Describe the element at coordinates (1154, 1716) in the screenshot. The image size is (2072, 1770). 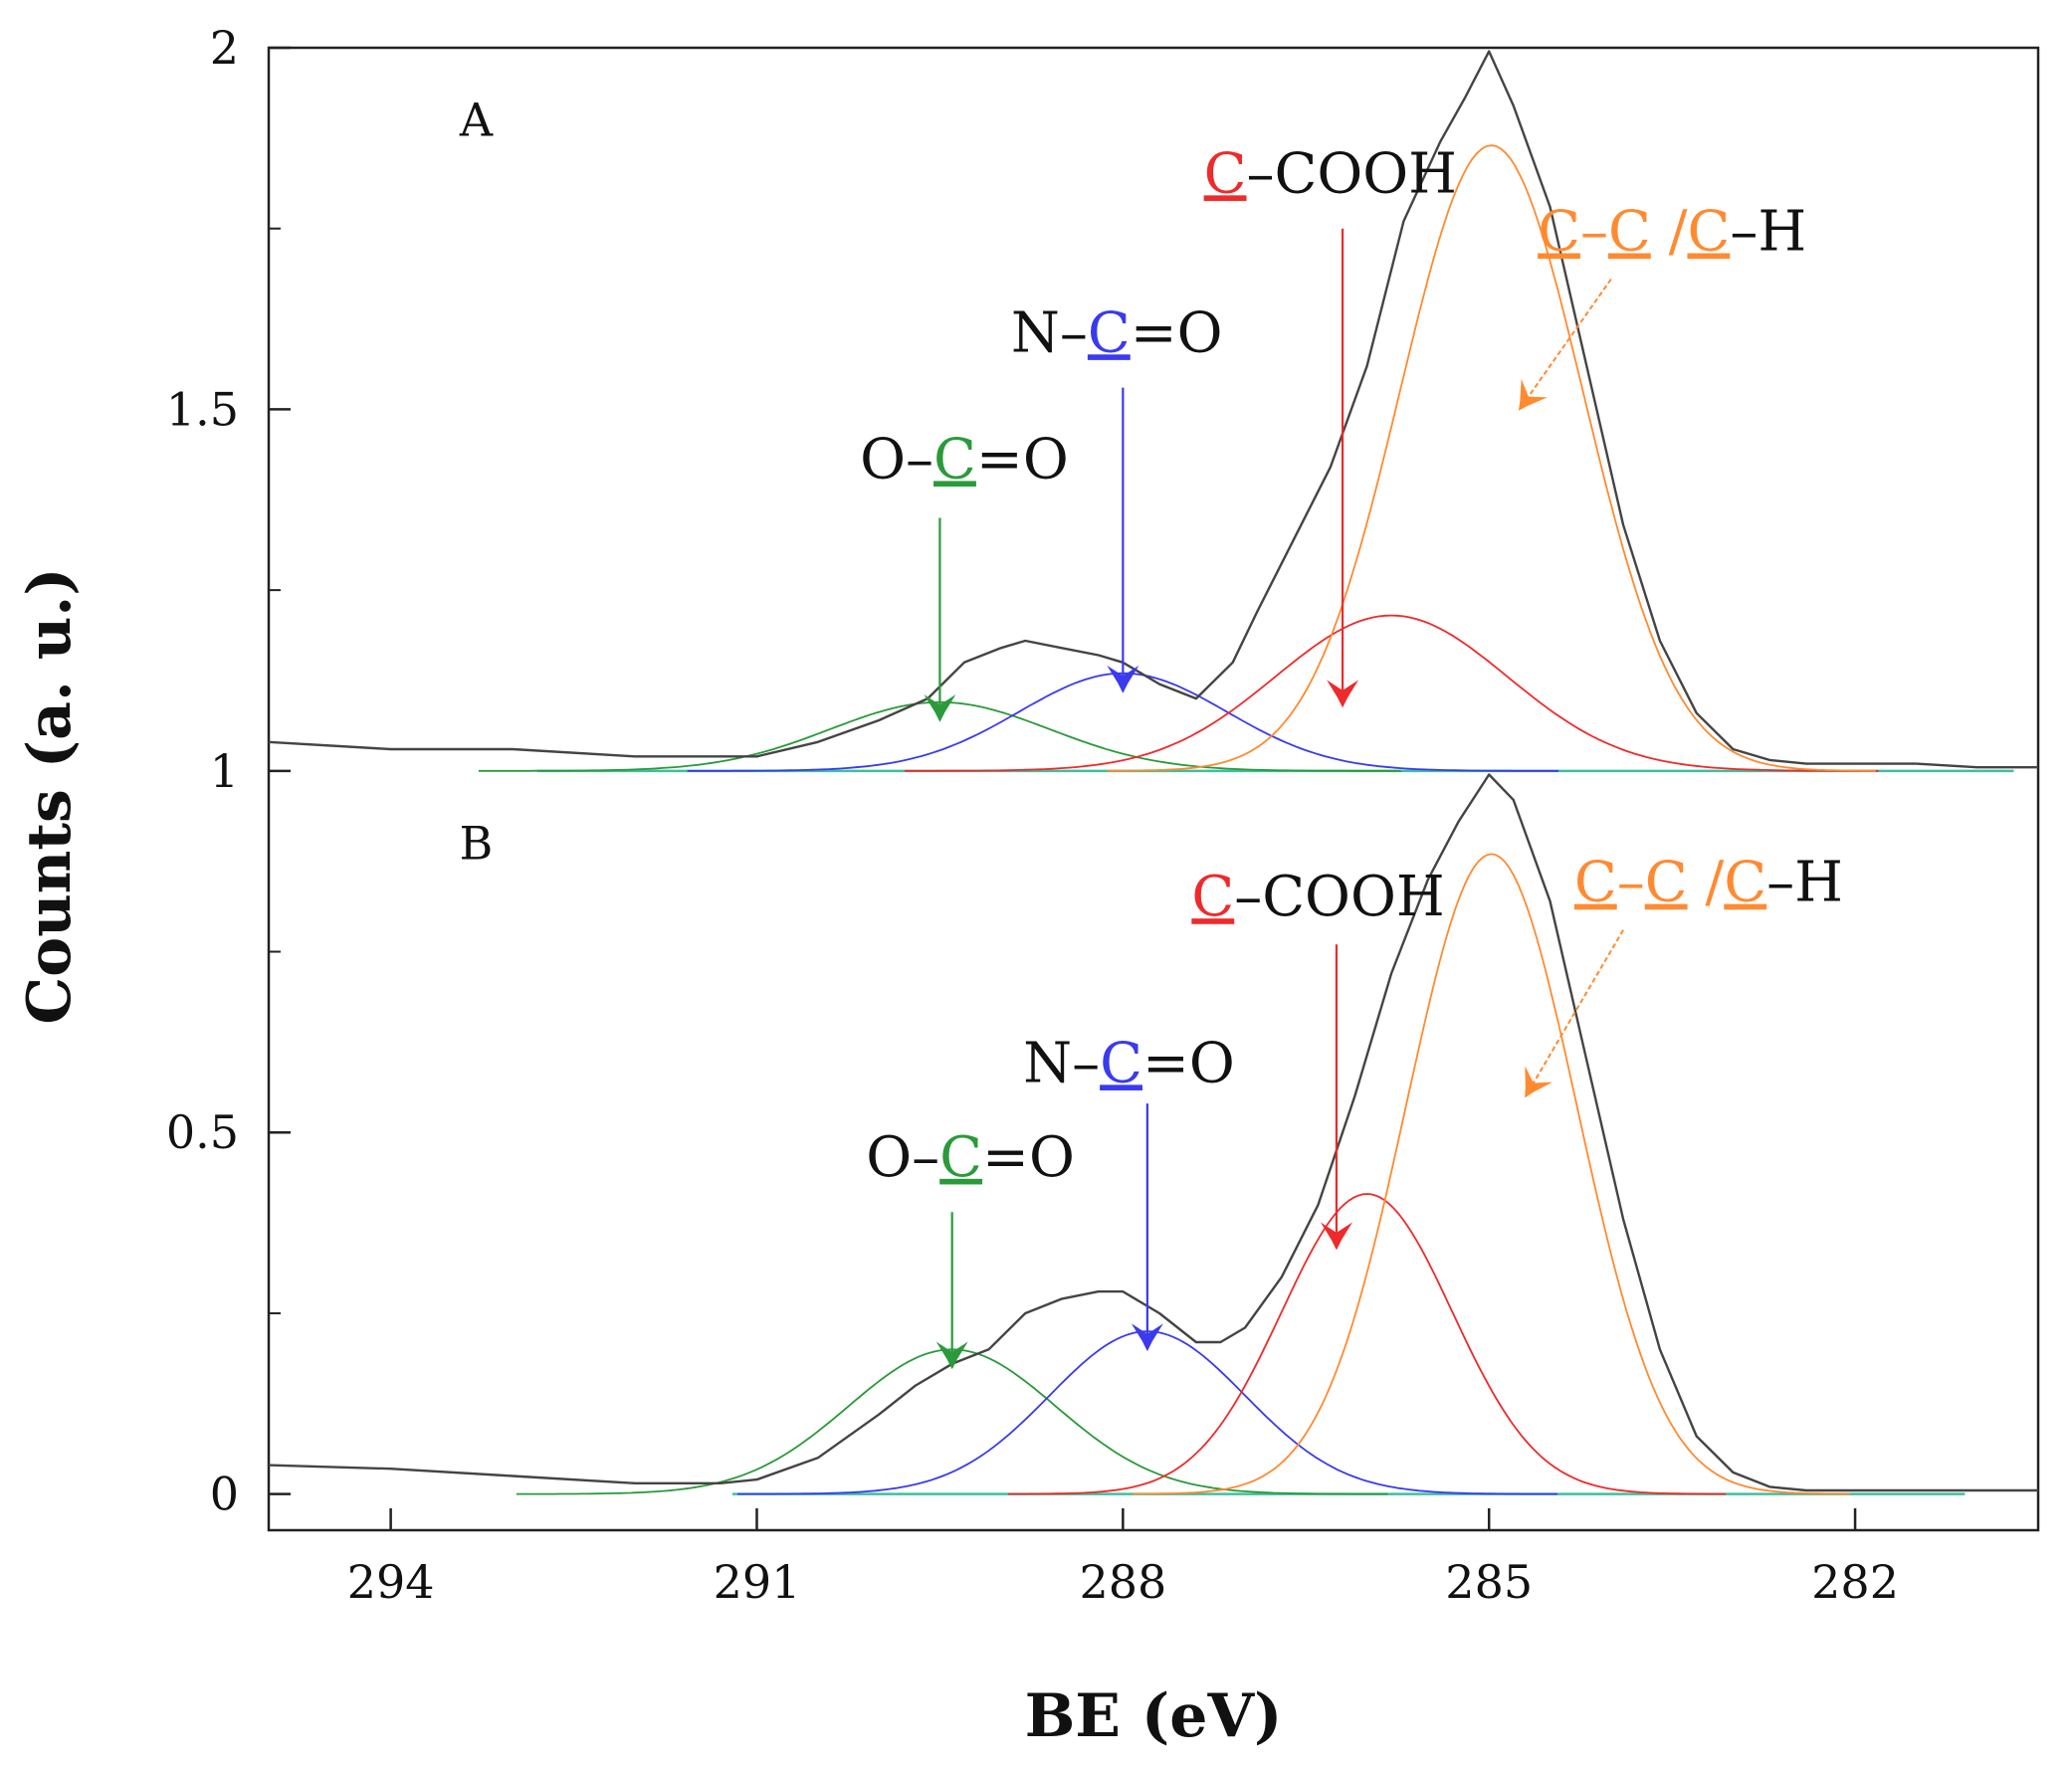
I see `x-axis-title: BE (eV)` at that location.